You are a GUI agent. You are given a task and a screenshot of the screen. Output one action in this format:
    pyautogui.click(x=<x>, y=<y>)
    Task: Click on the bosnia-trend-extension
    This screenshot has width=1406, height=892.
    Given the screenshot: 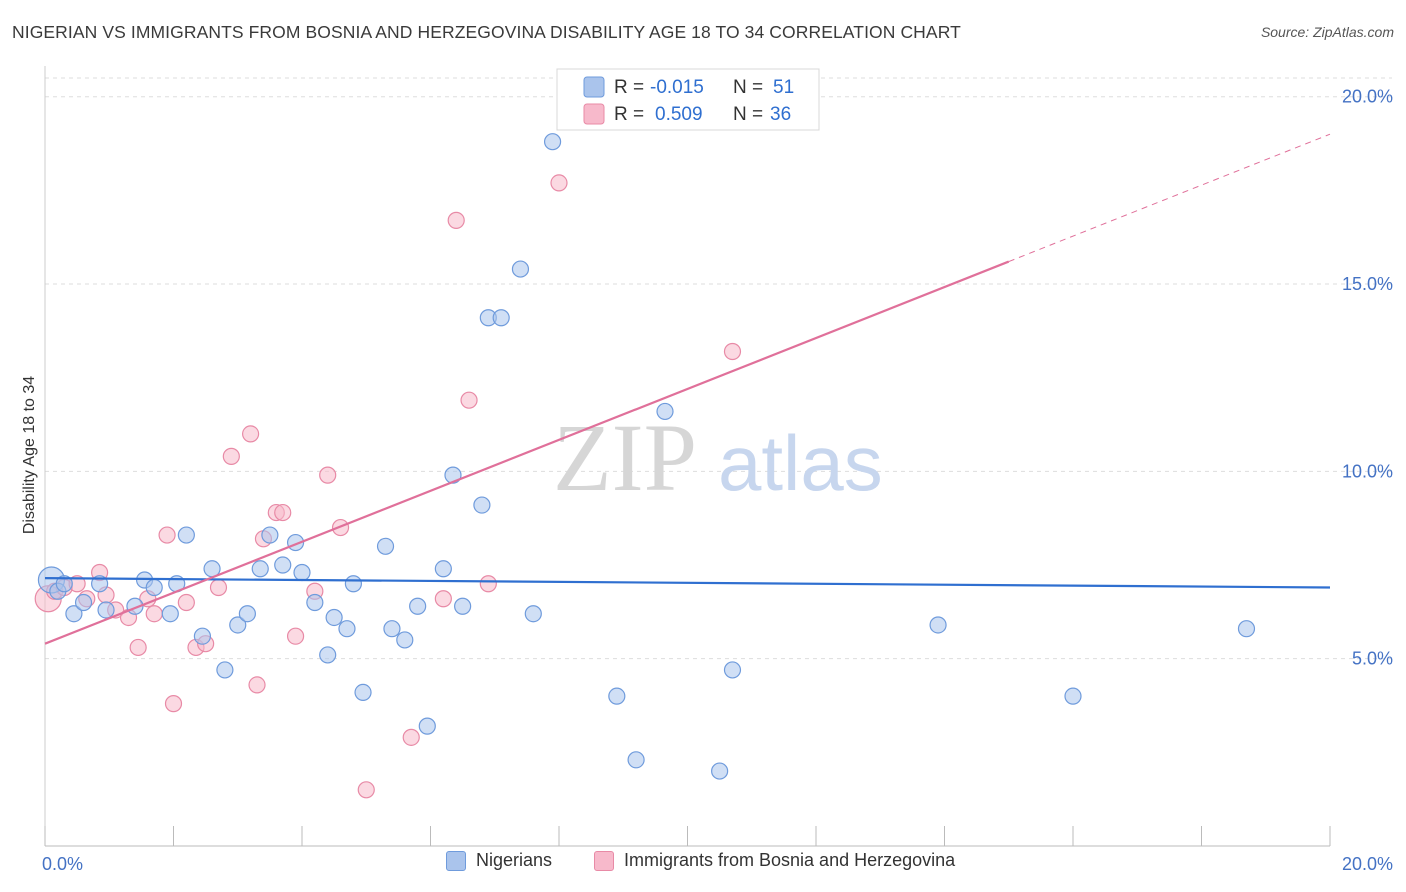 What is the action you would take?
    pyautogui.click(x=1169, y=198)
    